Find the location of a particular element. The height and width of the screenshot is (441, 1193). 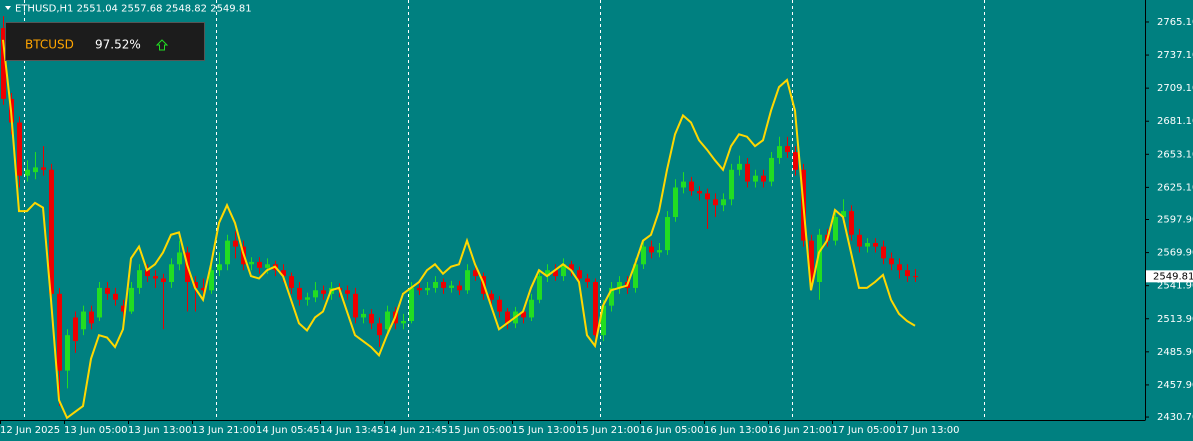

ohlc-high: 2557.68 is located at coordinates (141, 9).